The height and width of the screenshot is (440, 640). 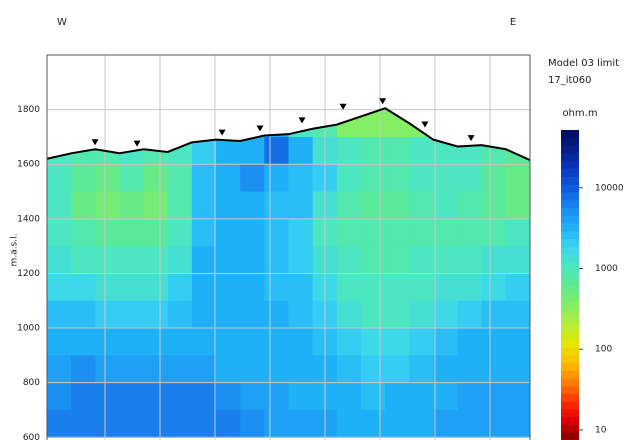 What do you see at coordinates (606, 269) in the screenshot?
I see `colorbar-tick-label: 1000` at bounding box center [606, 269].